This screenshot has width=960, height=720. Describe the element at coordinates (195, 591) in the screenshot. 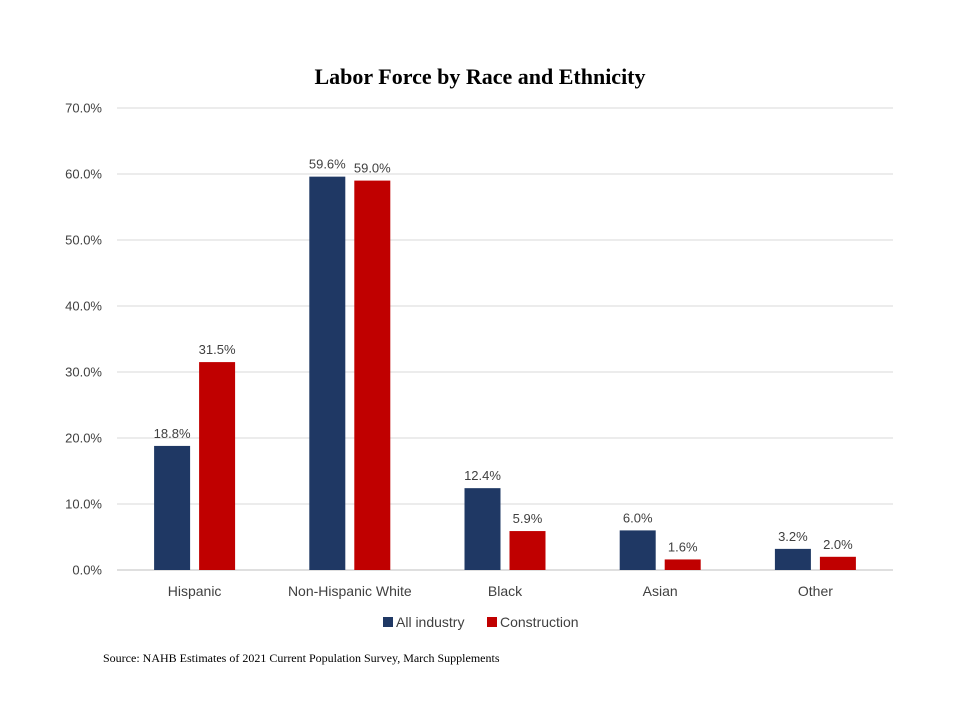

I see `x-category-label: Hispanic` at that location.